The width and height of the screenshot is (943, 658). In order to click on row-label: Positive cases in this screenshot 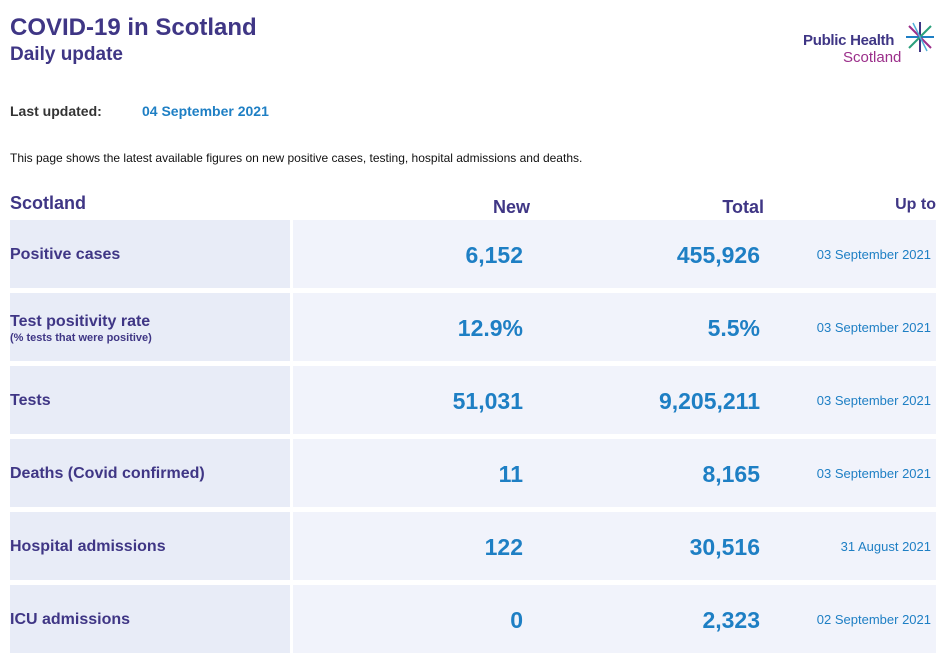, I will do `click(65, 254)`.